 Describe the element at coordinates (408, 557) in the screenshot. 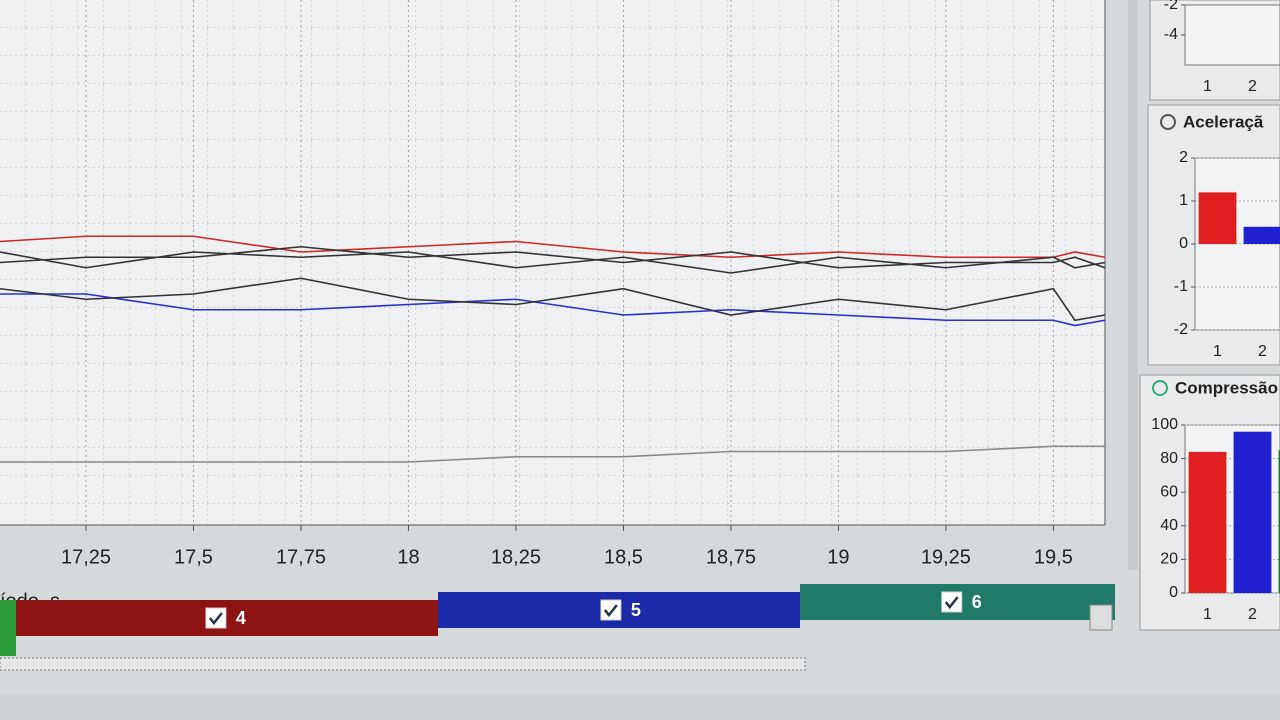

I see `x-tick-label: 18` at that location.